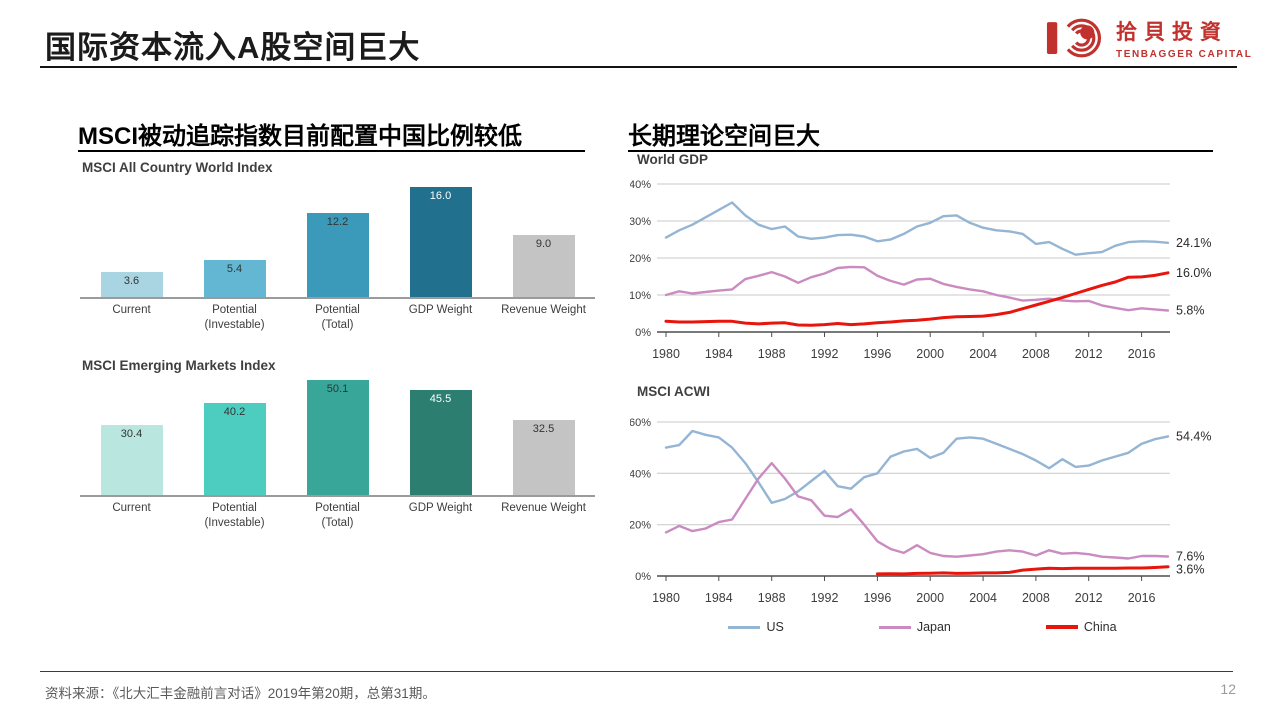  What do you see at coordinates (440, 196) in the screenshot?
I see `bar-value-label: 16.0` at bounding box center [440, 196].